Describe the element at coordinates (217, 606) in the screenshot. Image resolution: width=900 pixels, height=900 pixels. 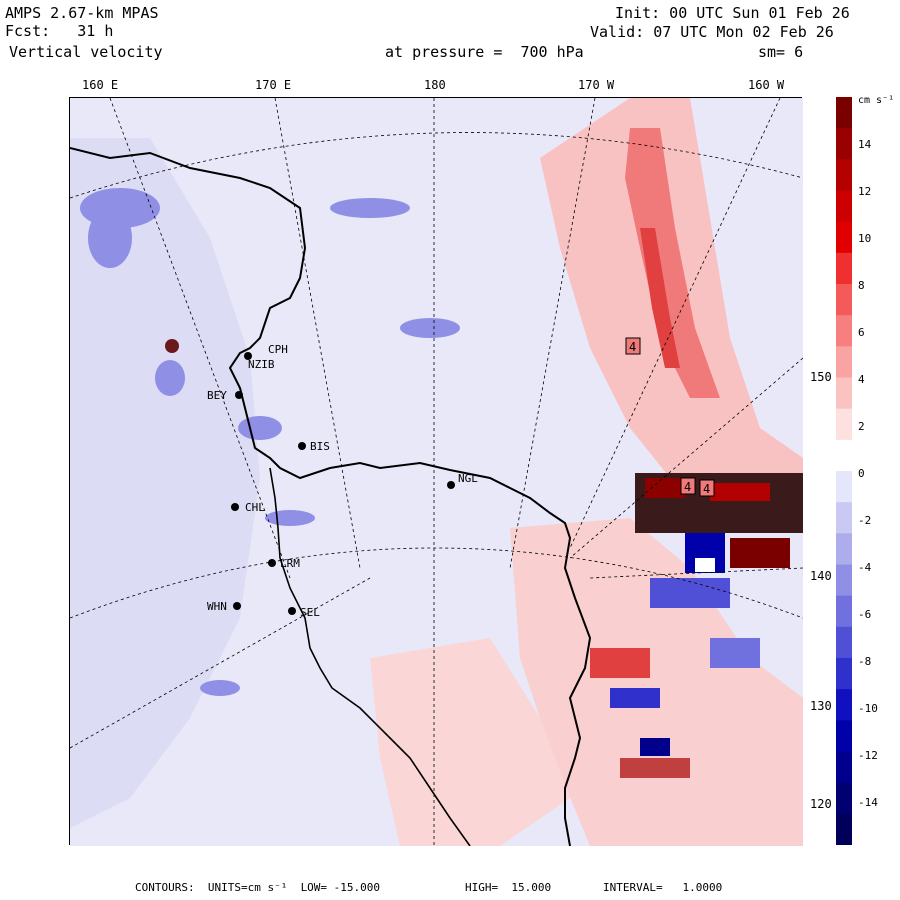
I see `station-whn: WHN` at that location.